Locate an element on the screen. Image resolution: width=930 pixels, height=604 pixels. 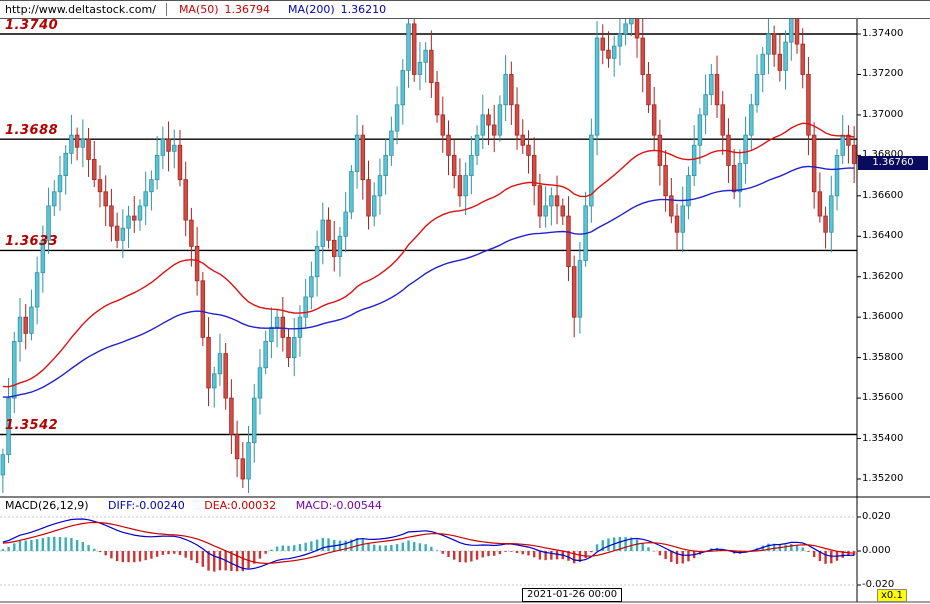
macd-axis-tick: -0.020 is located at coordinates (878, 584).